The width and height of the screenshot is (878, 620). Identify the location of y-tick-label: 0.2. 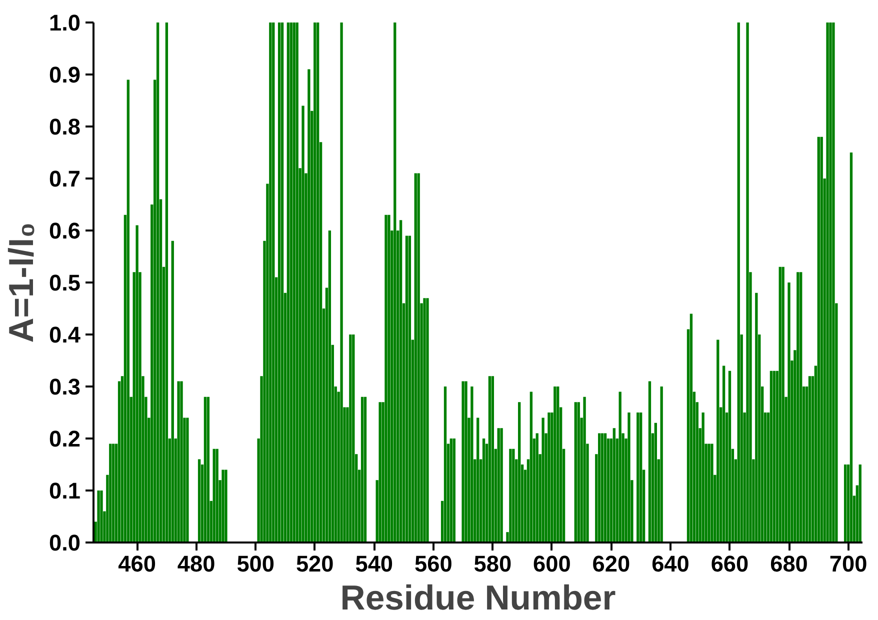
(65, 439).